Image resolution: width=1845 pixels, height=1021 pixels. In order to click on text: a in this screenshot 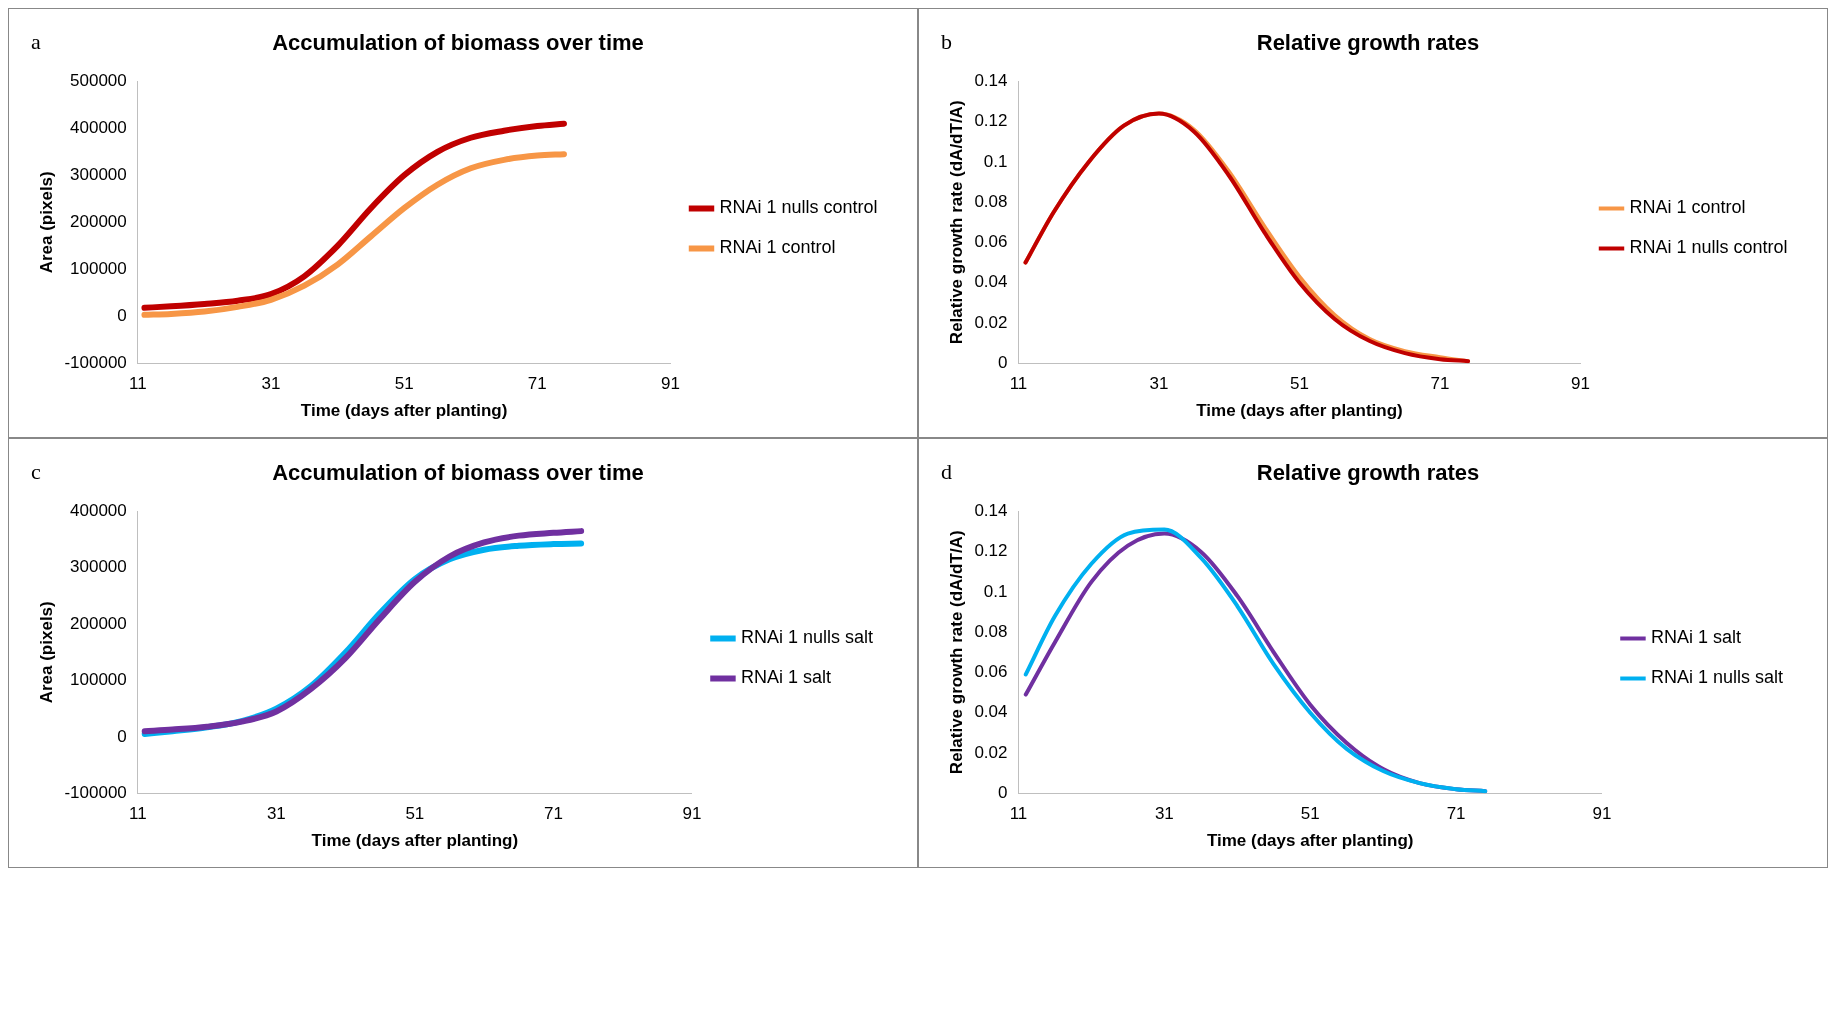, I will do `click(36, 42)`.